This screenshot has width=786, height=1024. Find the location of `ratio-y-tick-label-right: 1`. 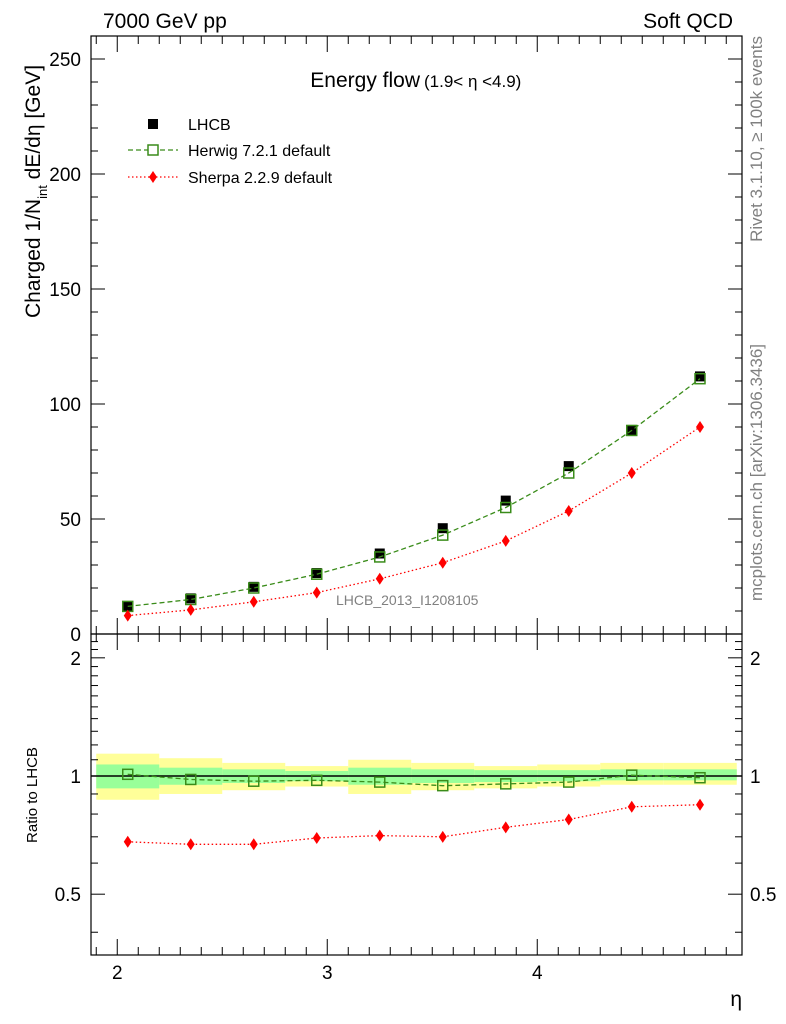

ratio-y-tick-label-right: 1 is located at coordinates (755, 777).